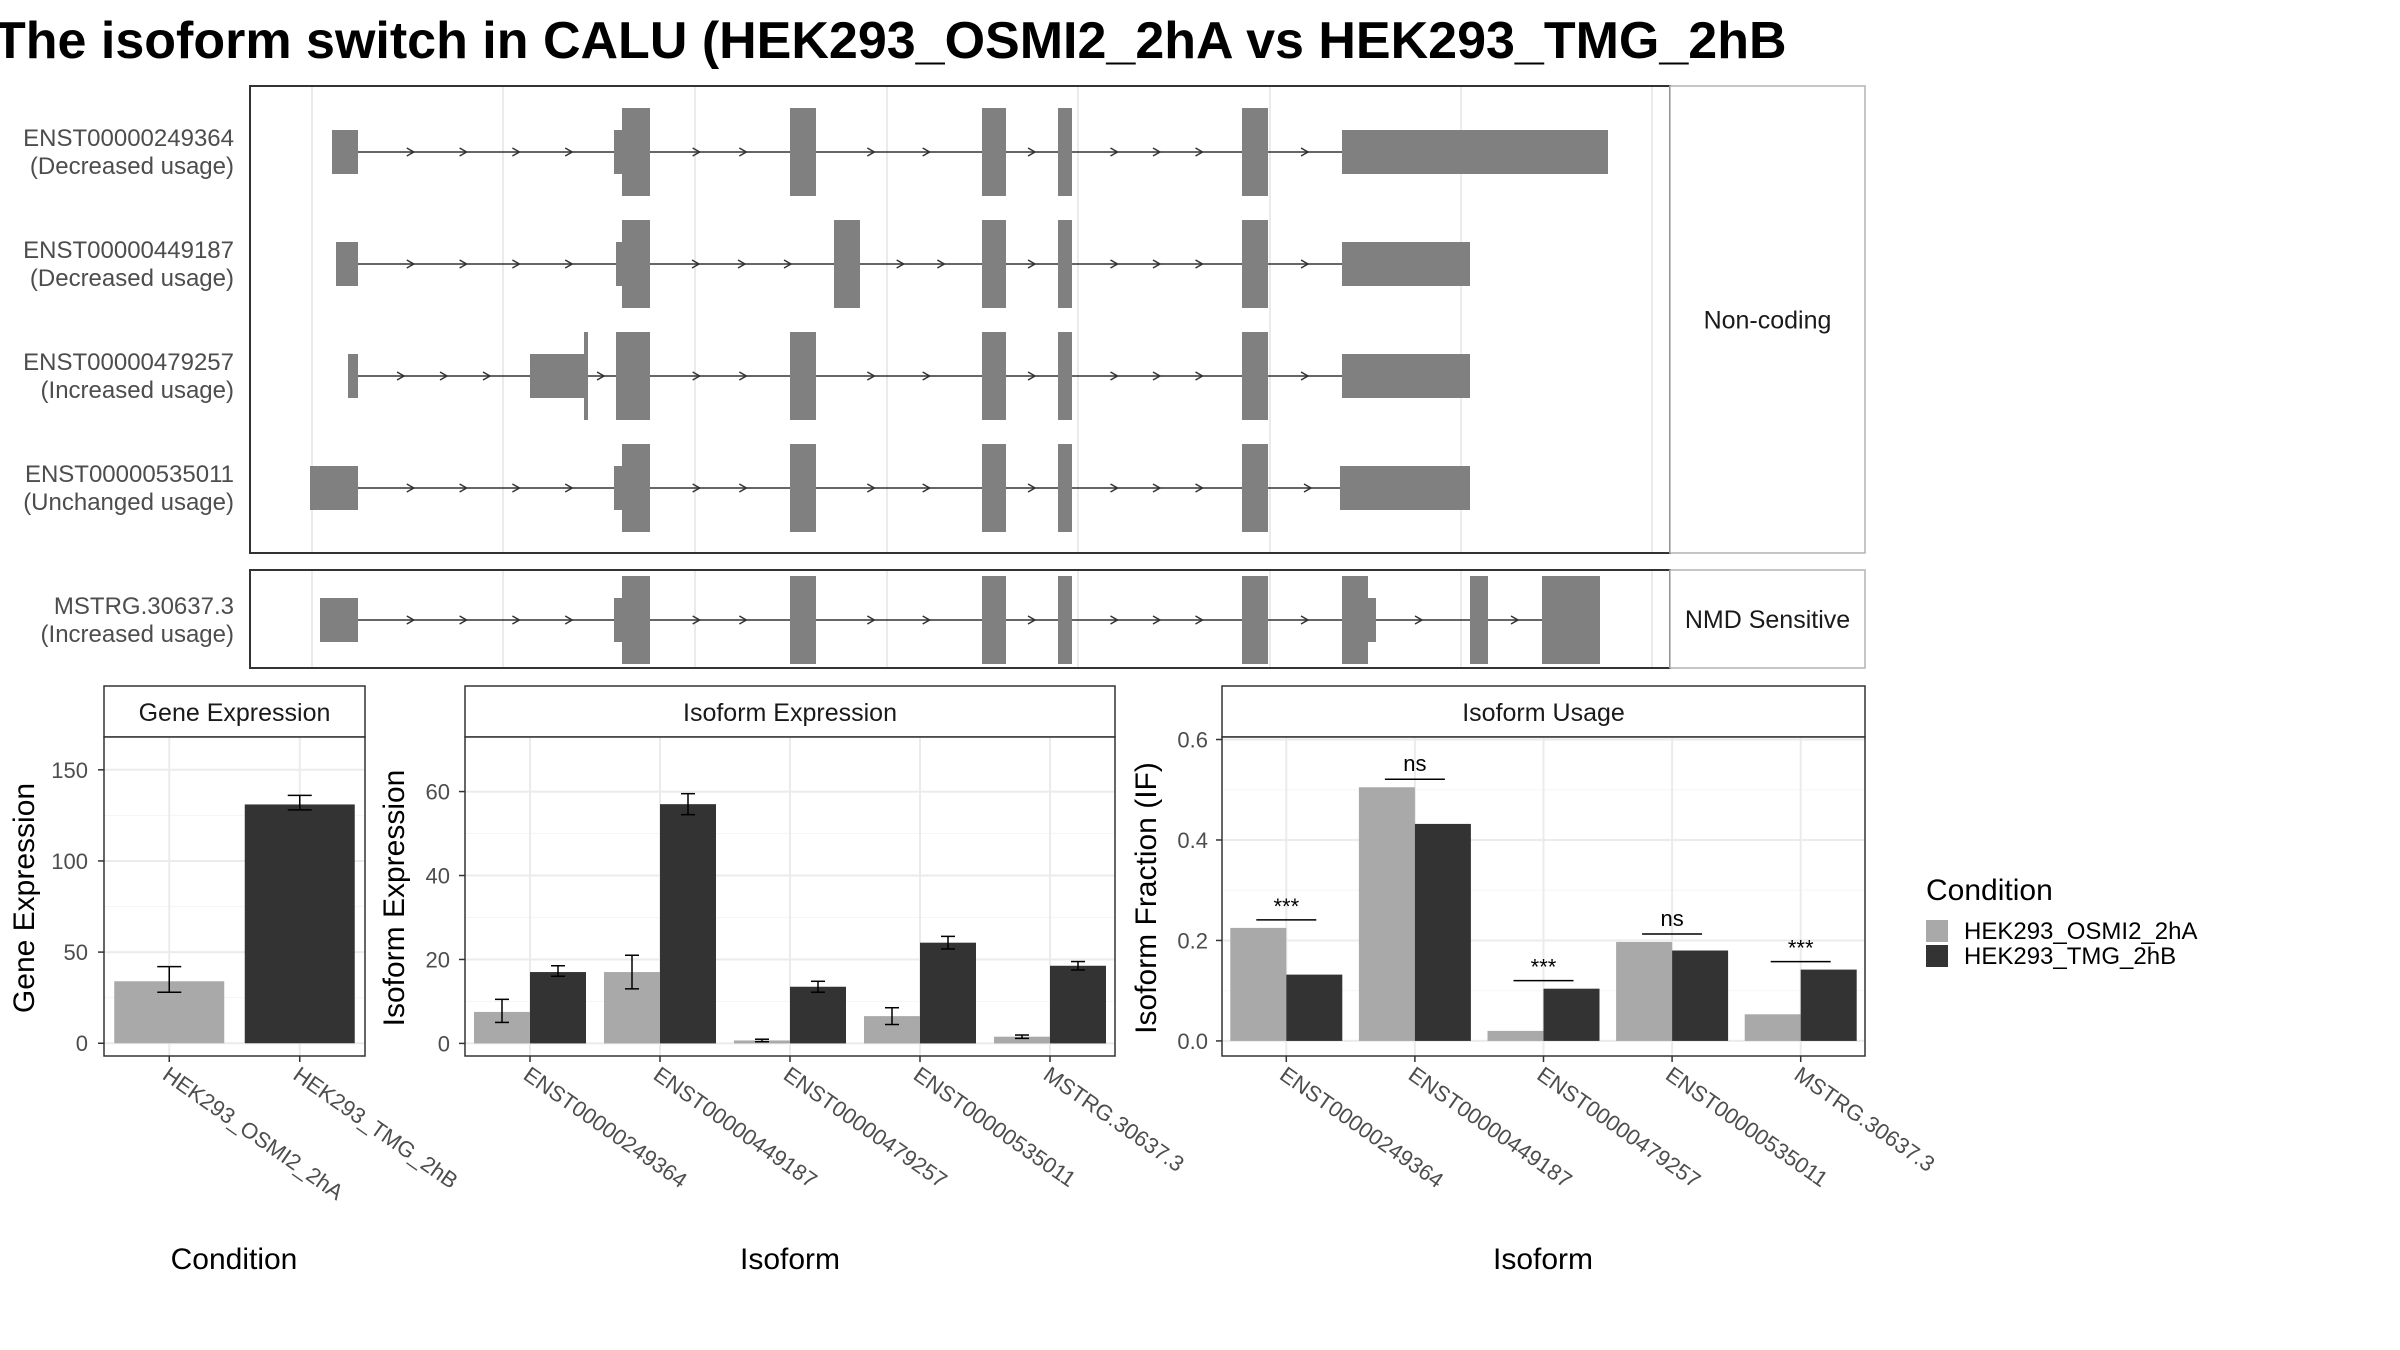  Describe the element at coordinates (1768, 321) in the screenshot. I see `structure-strip-label: Non-coding` at that location.